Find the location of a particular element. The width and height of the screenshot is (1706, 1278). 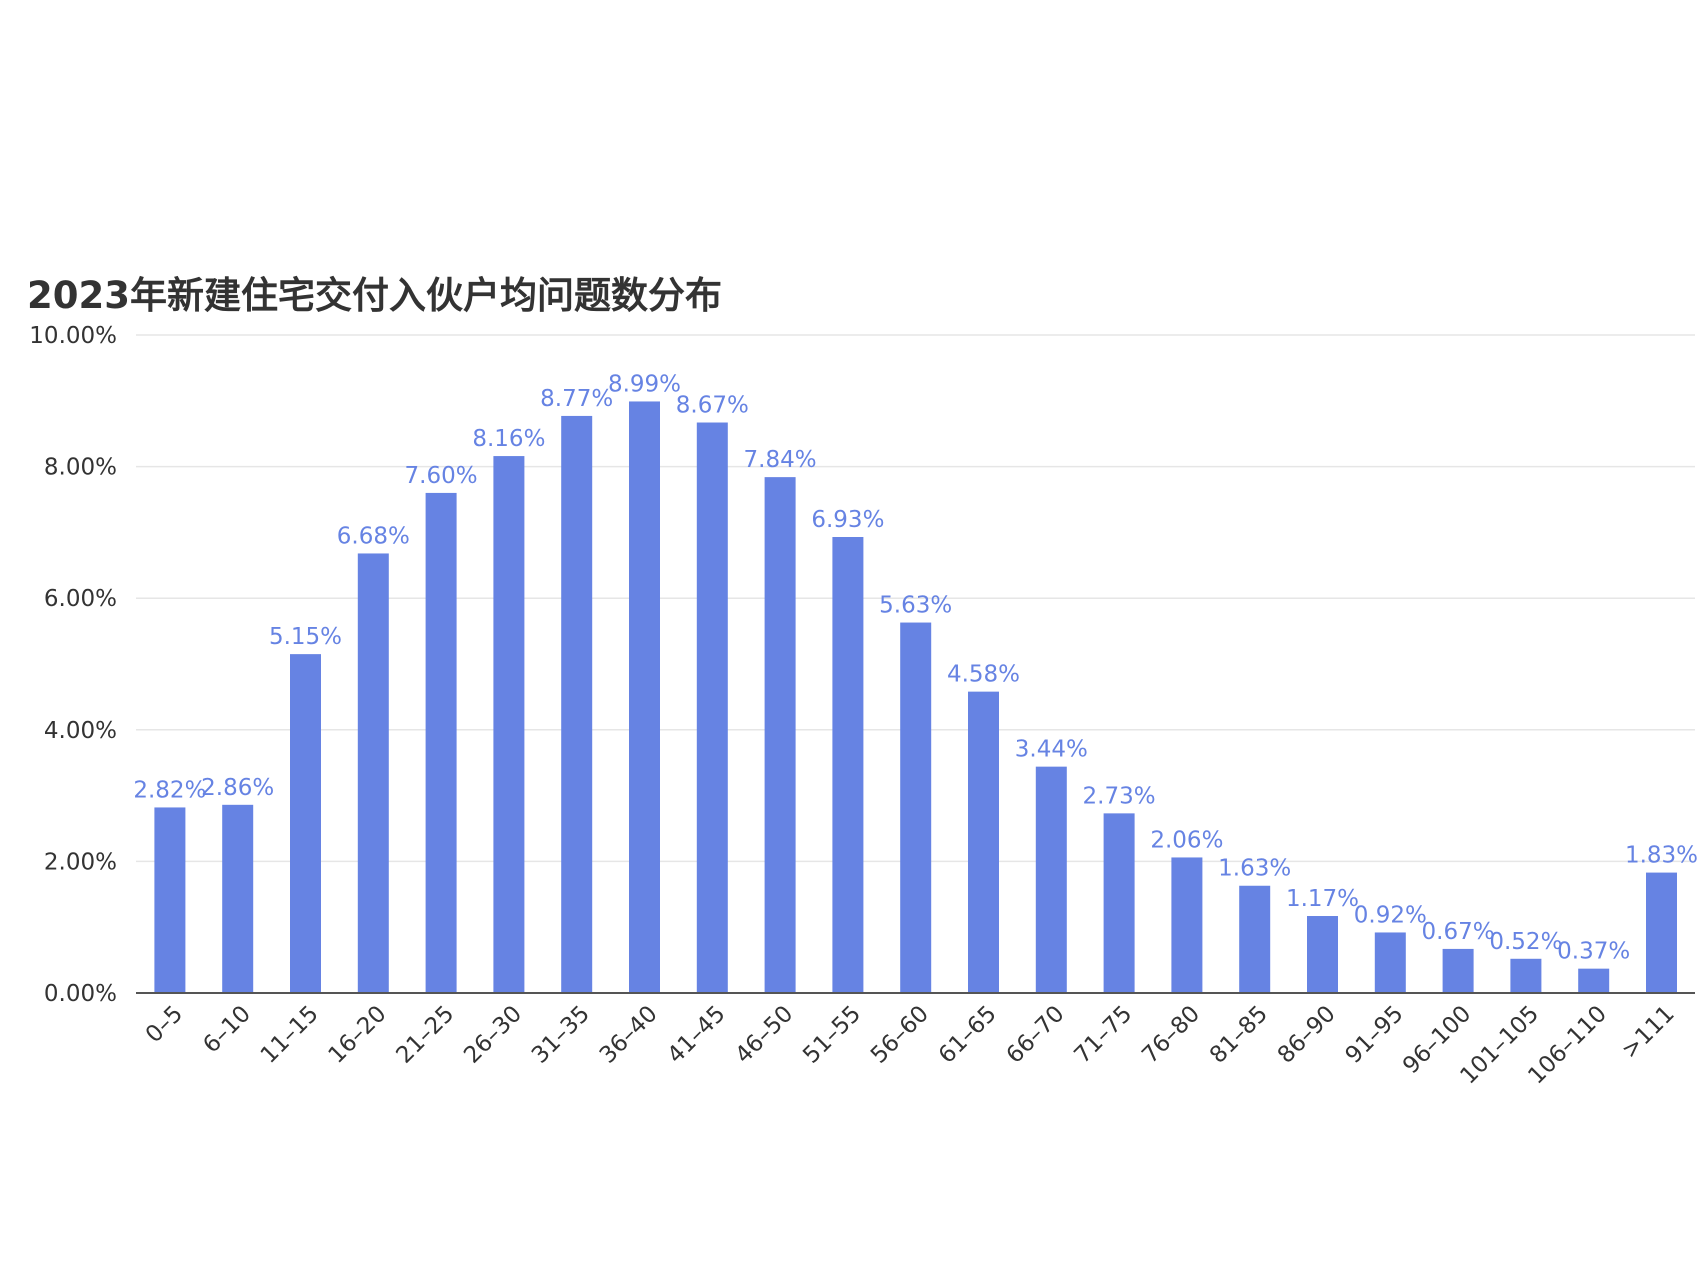

x-tick-label: 81–85 is located at coordinates (1239, 1035).